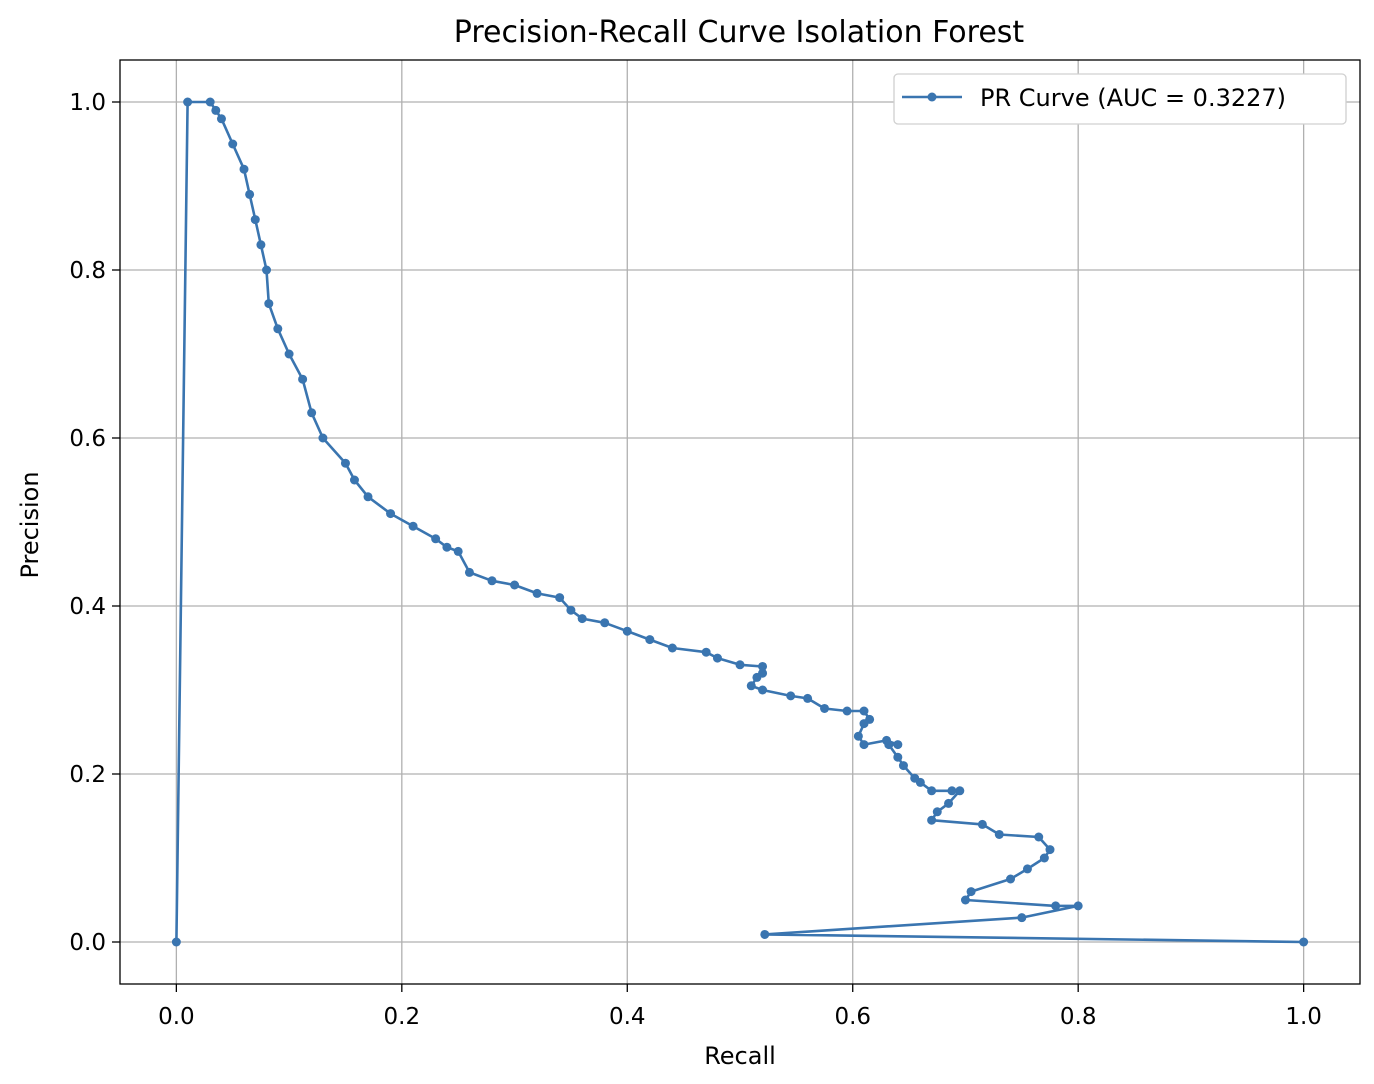  What do you see at coordinates (932, 97) in the screenshot?
I see `legend-marker-swatch` at bounding box center [932, 97].